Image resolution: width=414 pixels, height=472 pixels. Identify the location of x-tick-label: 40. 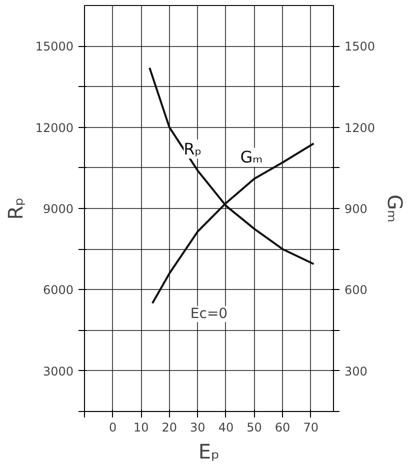
(226, 427).